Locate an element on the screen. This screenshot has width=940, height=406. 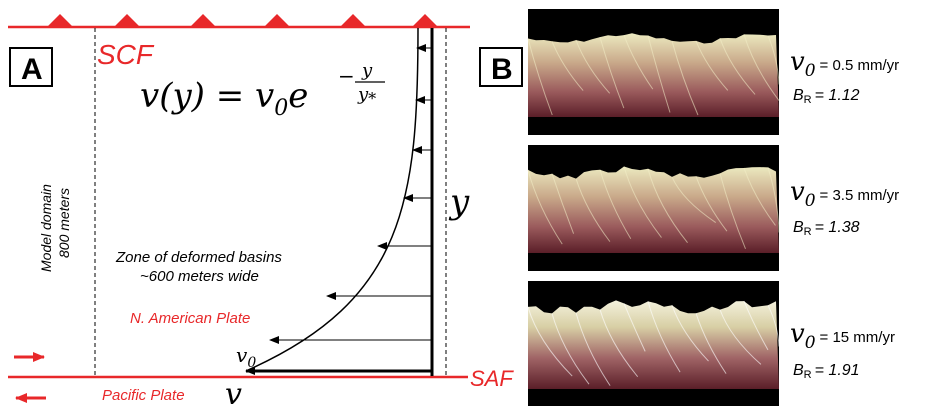
svg-text: y is located at coordinates (367, 70).